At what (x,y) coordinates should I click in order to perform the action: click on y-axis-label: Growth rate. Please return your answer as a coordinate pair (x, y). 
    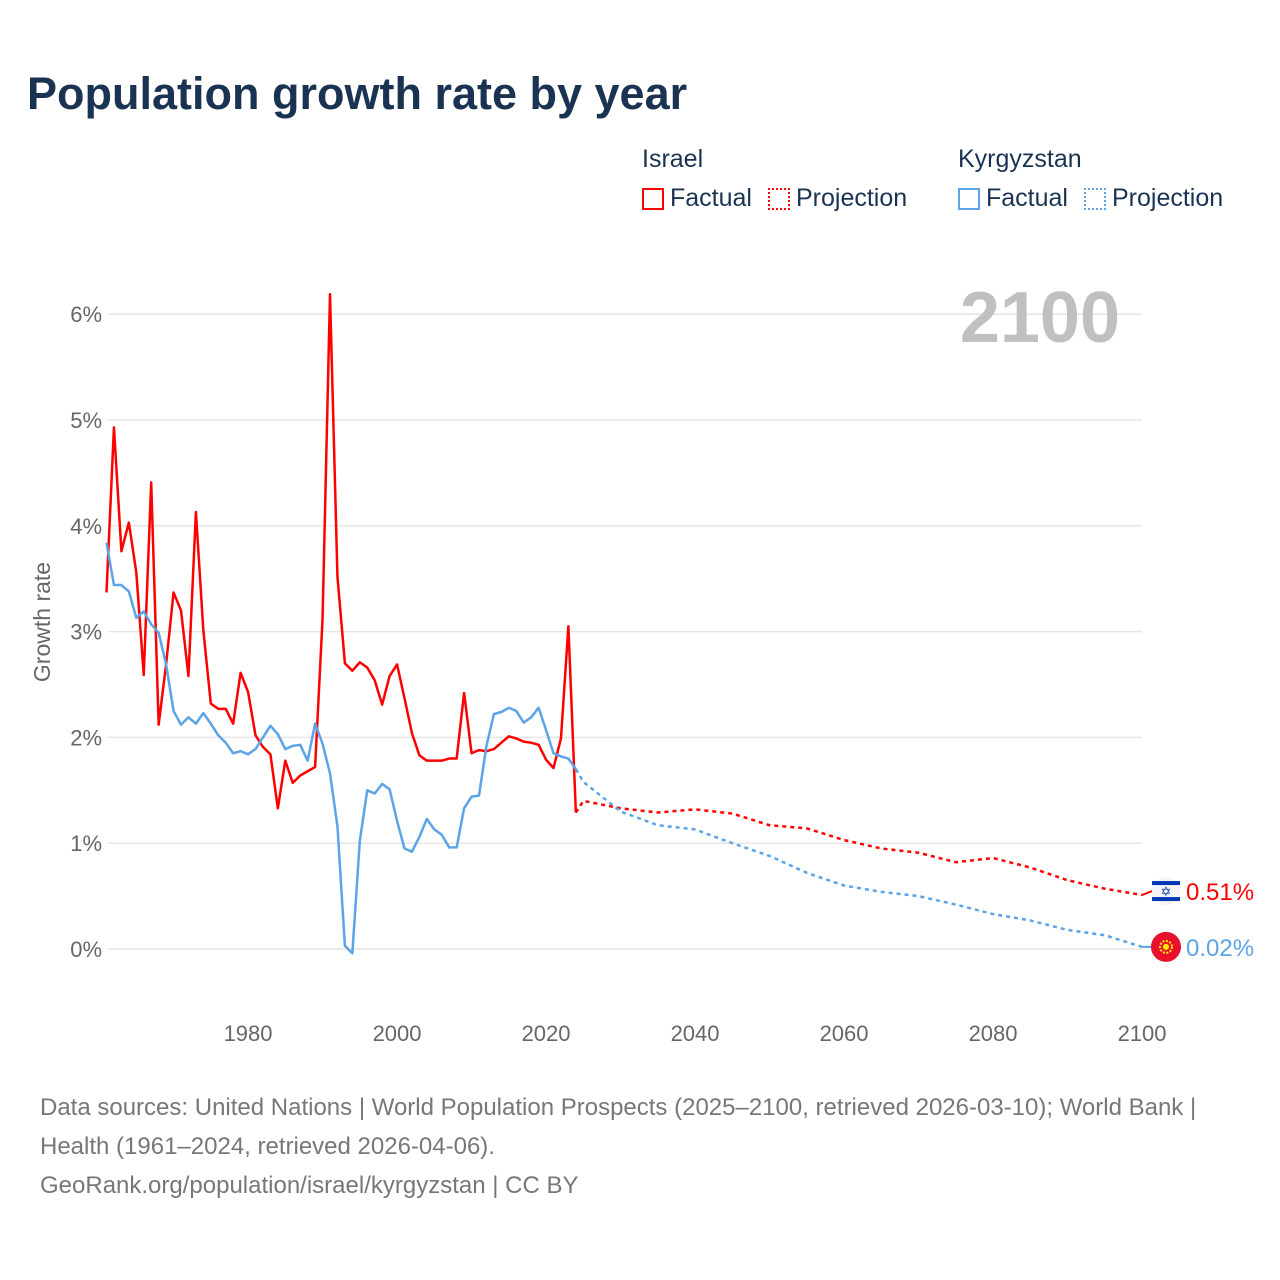
    Looking at the image, I should click on (42, 622).